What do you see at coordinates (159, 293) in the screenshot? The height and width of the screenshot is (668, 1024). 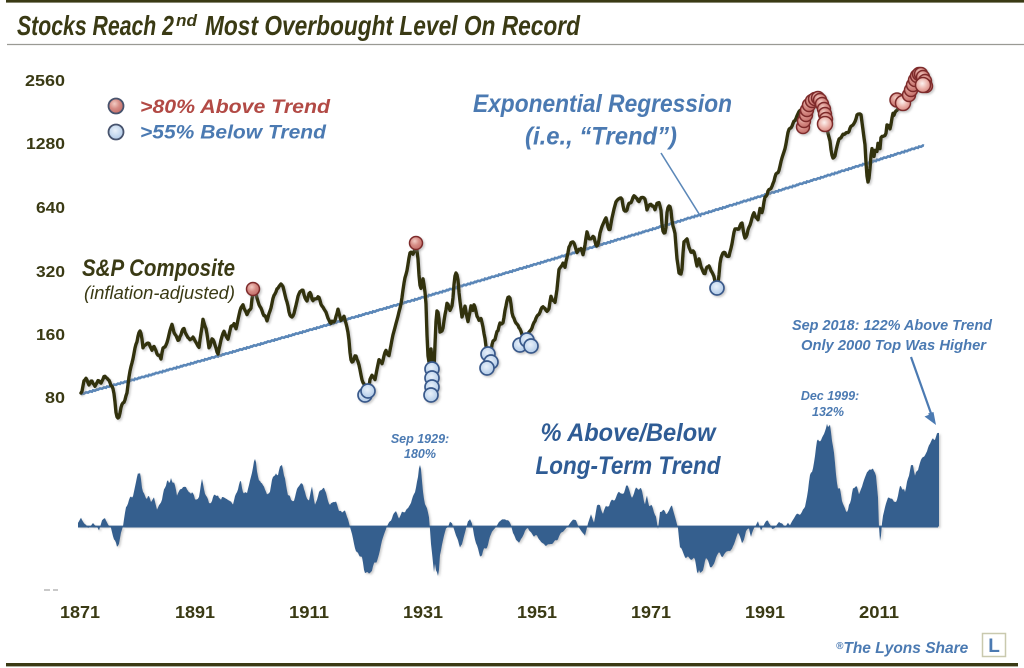 I see `svg-text: (inflation-adjusted)` at bounding box center [159, 293].